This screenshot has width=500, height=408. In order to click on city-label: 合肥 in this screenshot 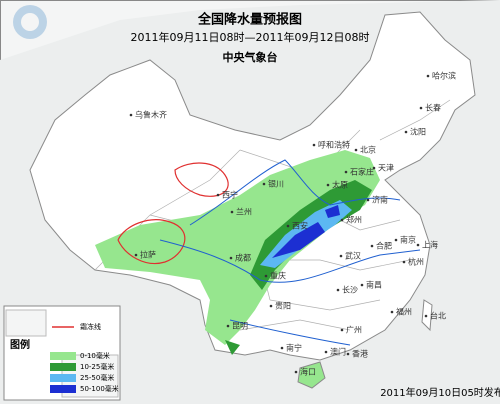, I will do `click(384, 246)`.